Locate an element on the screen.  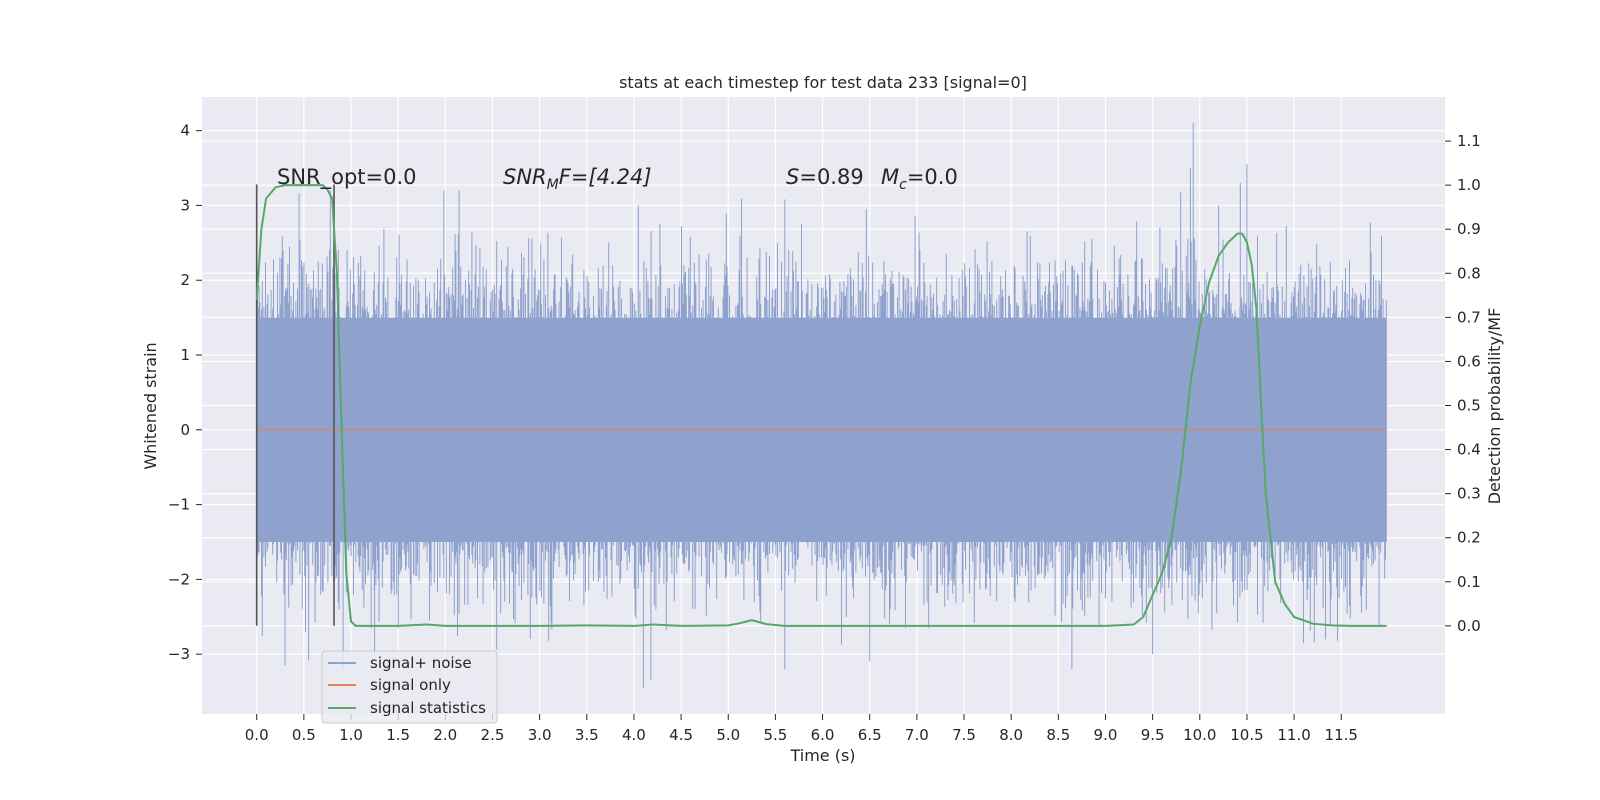
x-tick-label: 11.0 is located at coordinates (1293, 735).